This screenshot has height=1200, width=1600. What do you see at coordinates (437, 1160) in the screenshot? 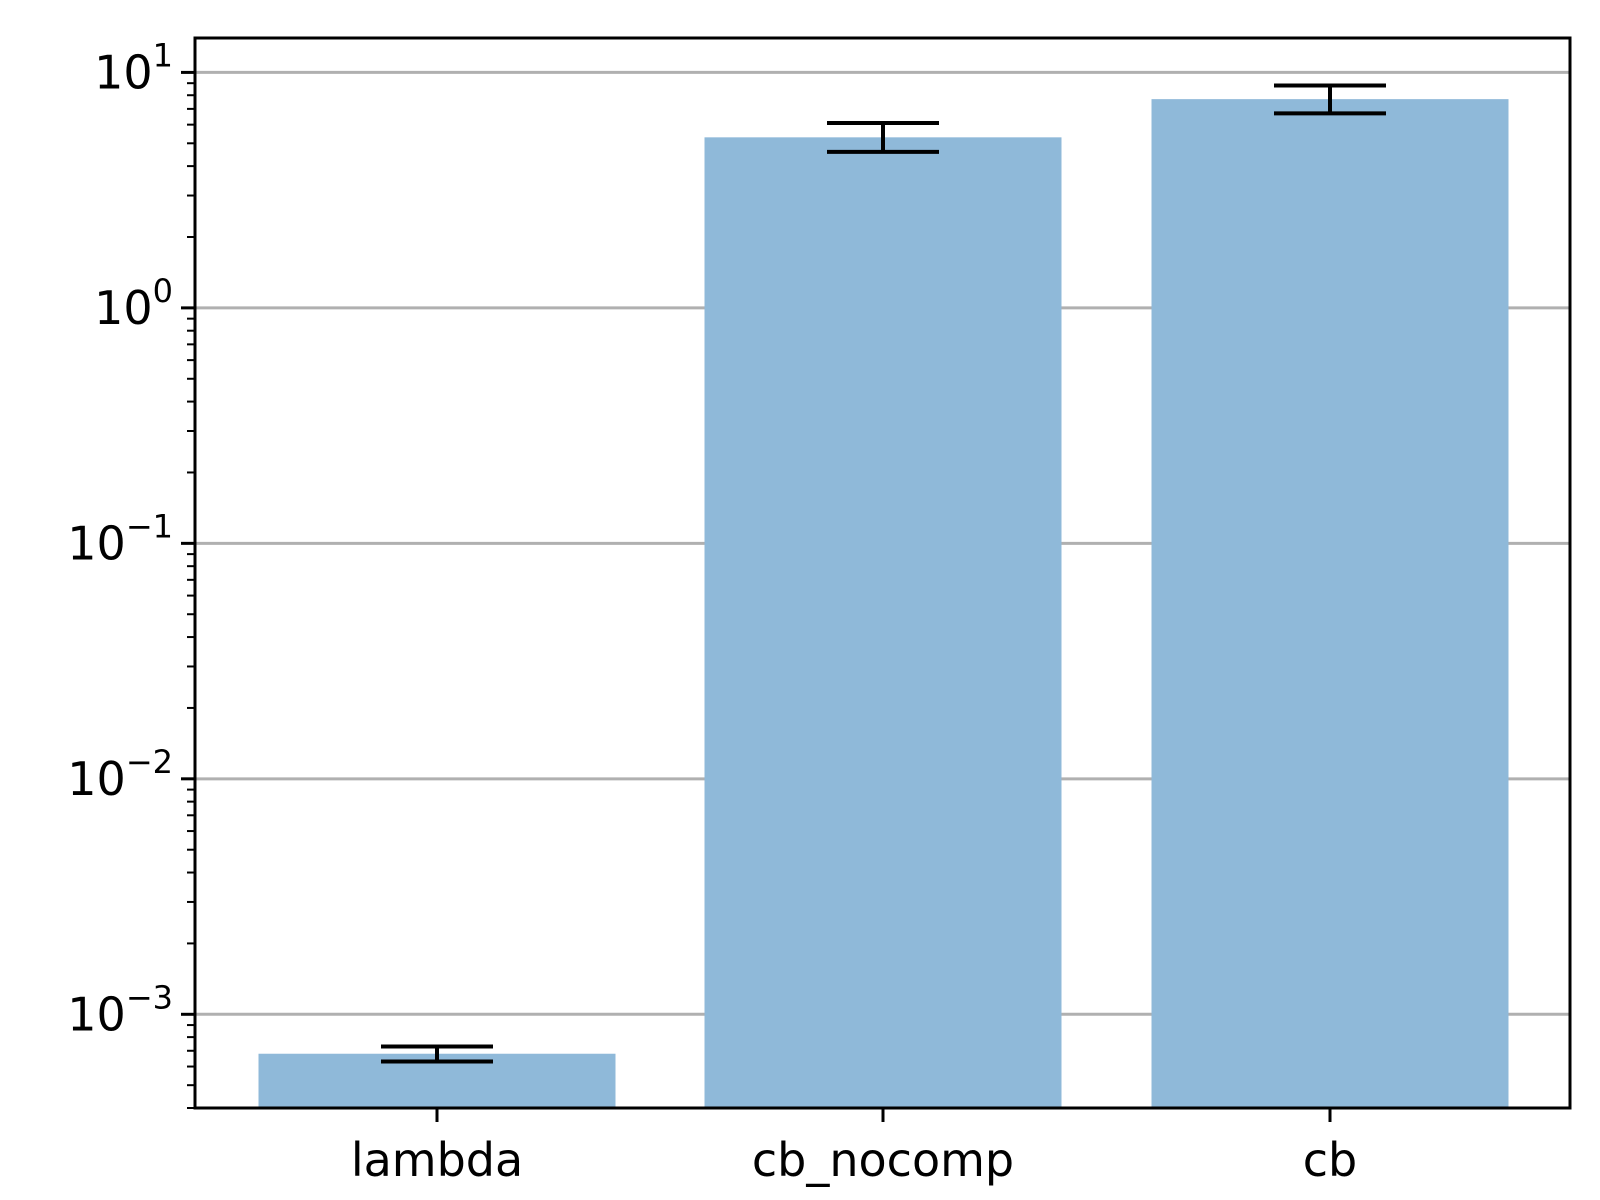
I see `x-tick-label: lambda` at bounding box center [437, 1160].